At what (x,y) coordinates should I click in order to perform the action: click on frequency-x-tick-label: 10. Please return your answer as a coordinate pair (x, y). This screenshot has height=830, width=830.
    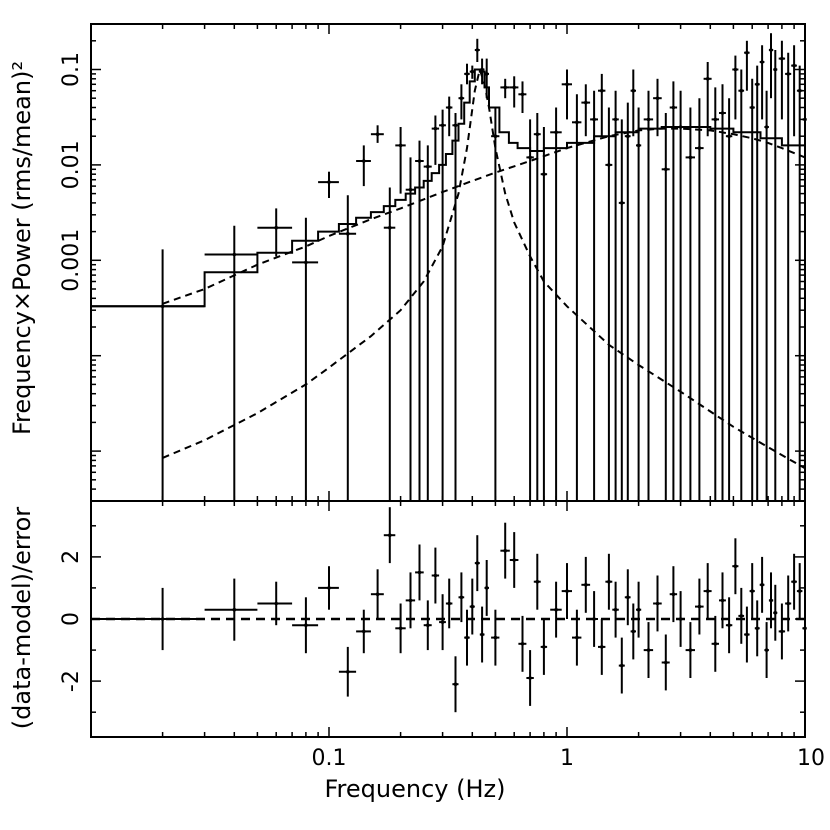
    Looking at the image, I should click on (811, 758).